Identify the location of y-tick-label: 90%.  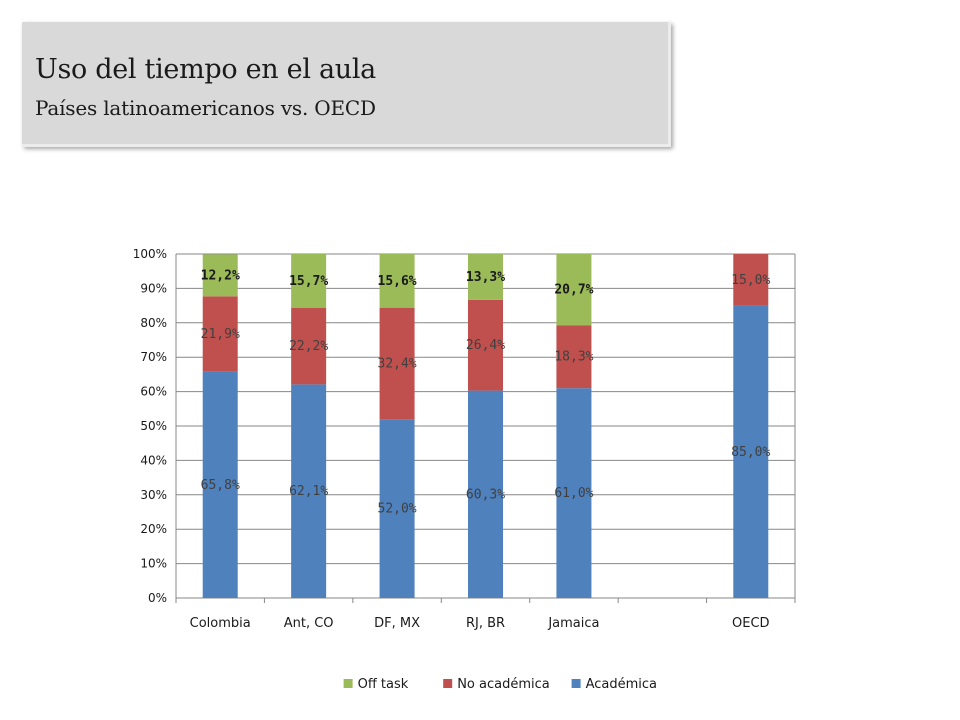
(153, 288).